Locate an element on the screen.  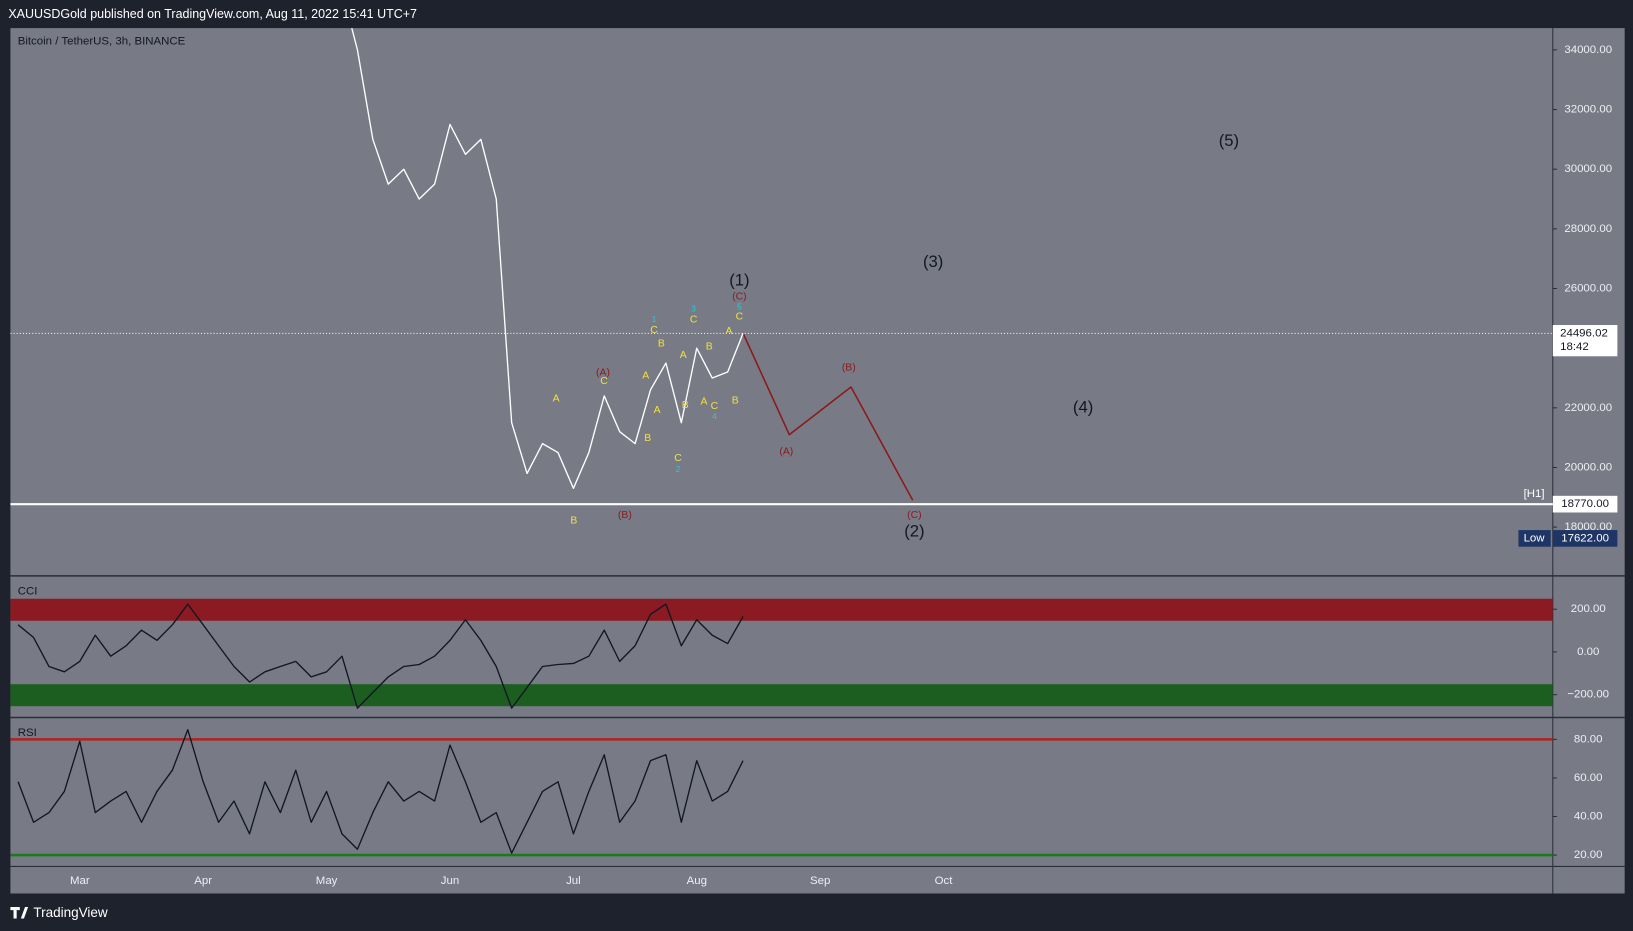
logo-icon is located at coordinates (19, 913).